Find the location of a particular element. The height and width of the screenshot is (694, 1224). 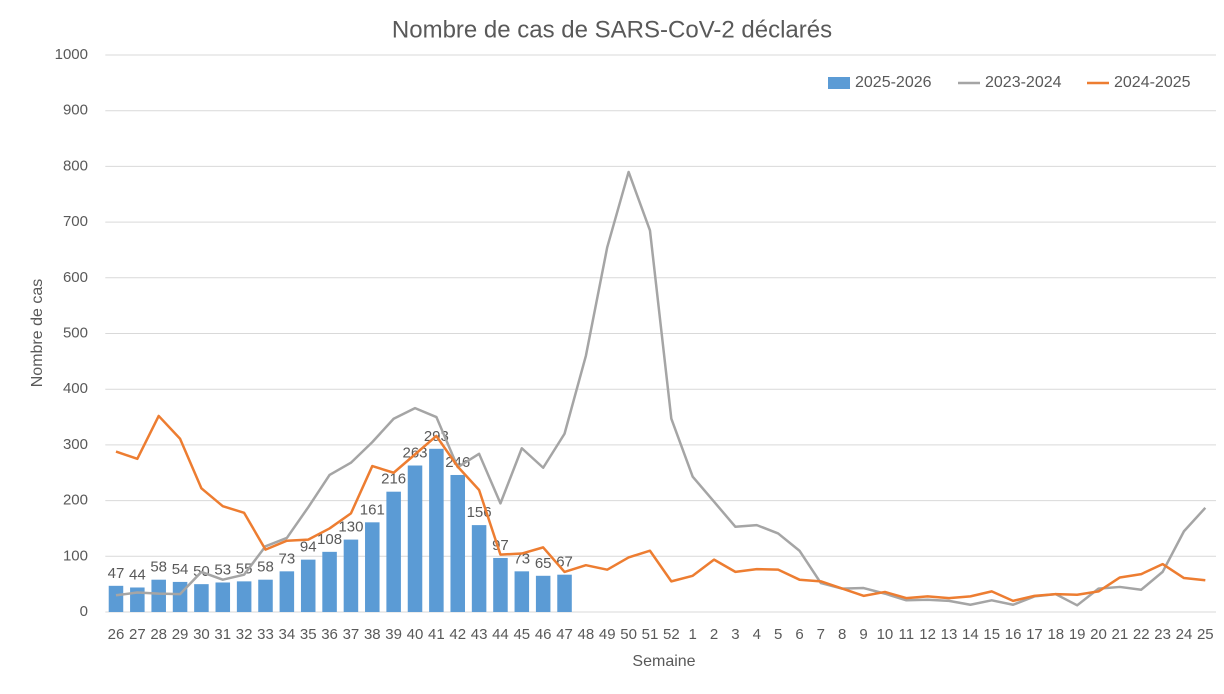

x-tick-label: 23 is located at coordinates (1162, 634).